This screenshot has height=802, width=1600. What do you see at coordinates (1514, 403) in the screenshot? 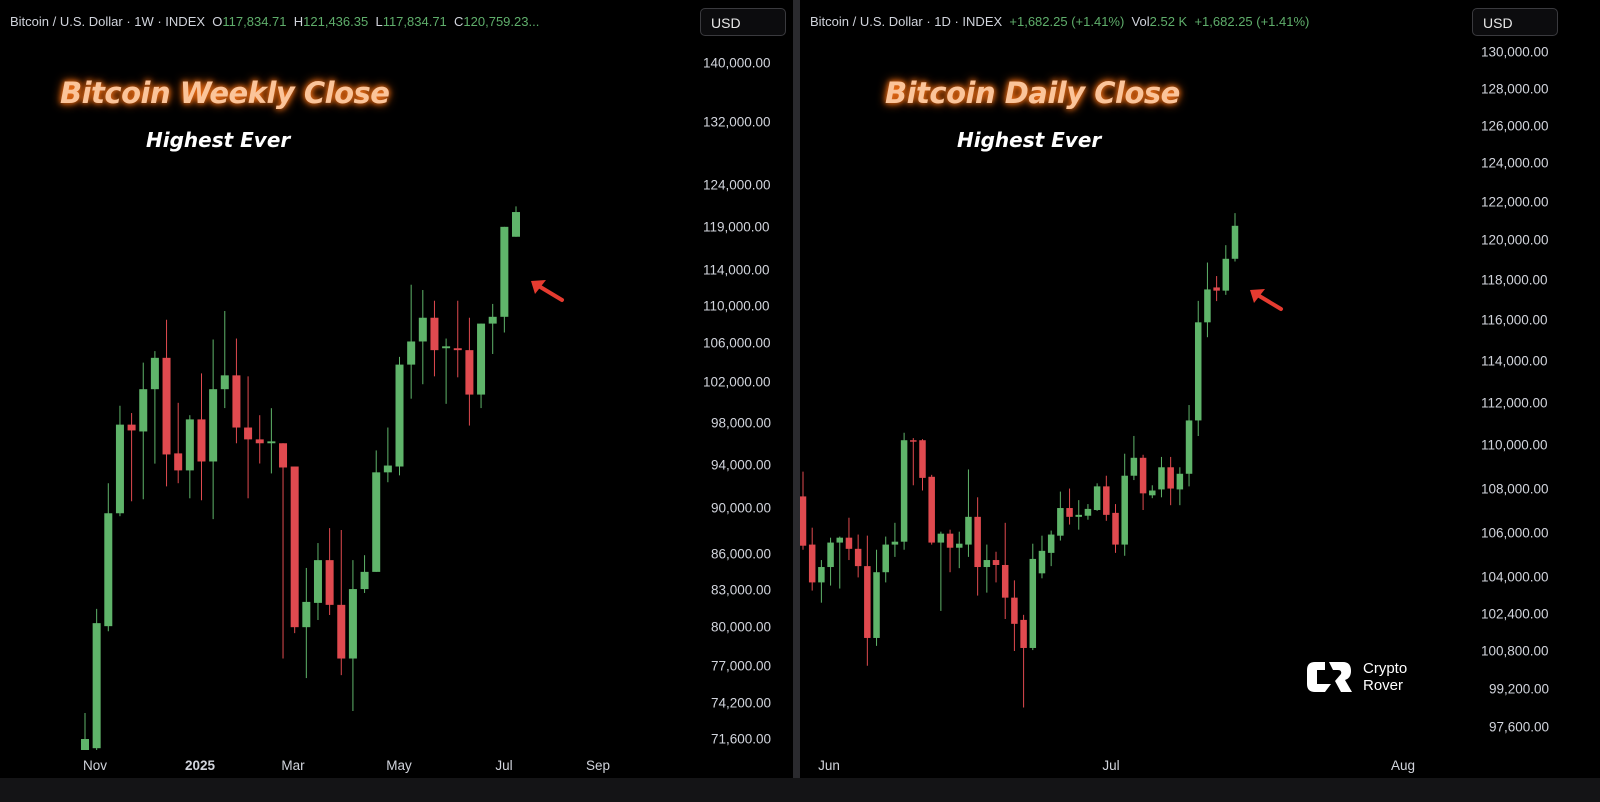
I see `y-tick-label: 112,000.00` at bounding box center [1514, 403].